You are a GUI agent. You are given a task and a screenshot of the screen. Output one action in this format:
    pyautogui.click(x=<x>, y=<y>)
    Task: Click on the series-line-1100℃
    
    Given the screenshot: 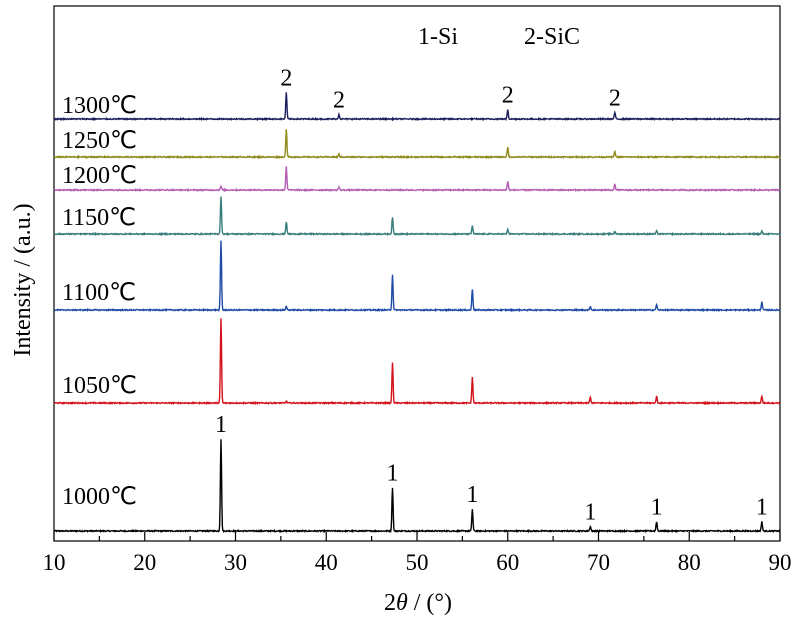 What is the action you would take?
    pyautogui.click(x=417, y=276)
    